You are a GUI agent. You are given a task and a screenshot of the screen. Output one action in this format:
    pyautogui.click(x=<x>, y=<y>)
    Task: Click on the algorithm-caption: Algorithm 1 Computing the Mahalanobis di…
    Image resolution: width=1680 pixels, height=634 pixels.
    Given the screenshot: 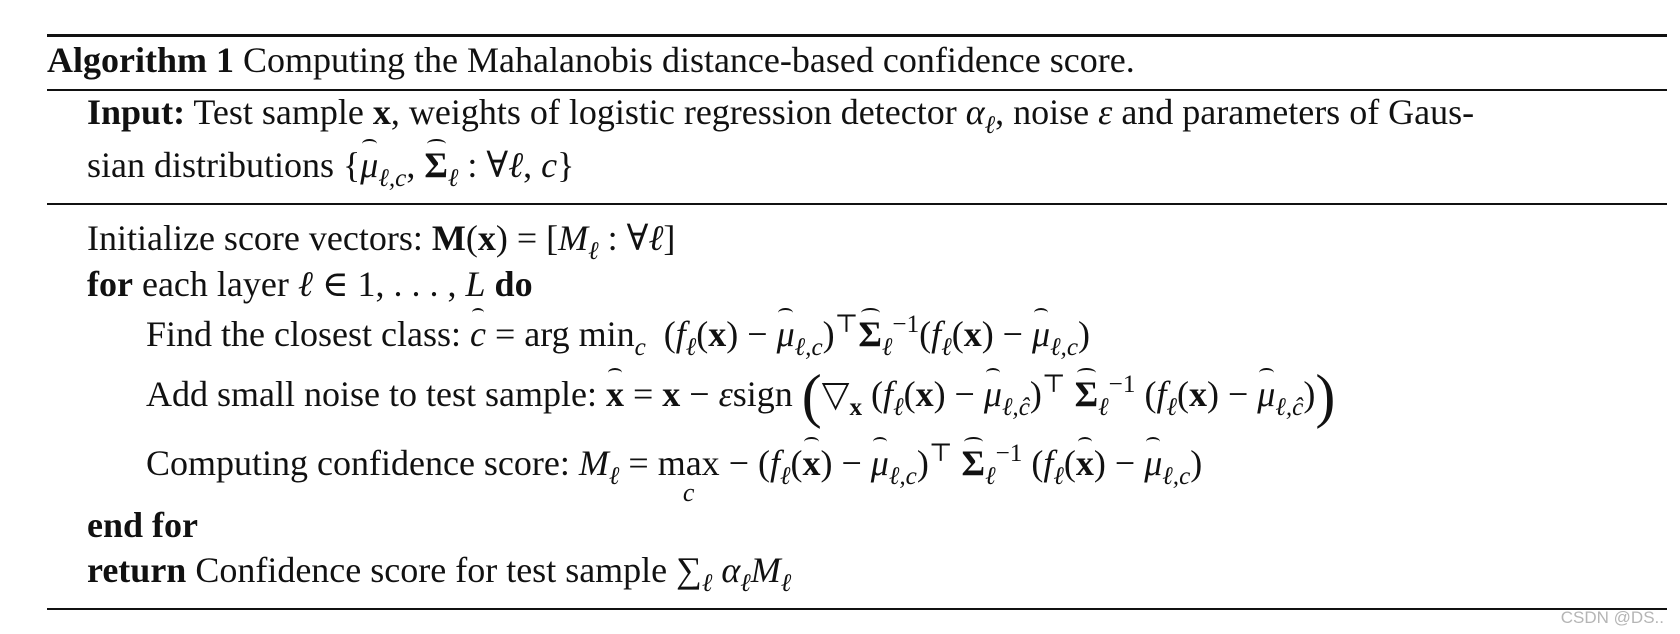 What is the action you would take?
    pyautogui.click(x=591, y=60)
    